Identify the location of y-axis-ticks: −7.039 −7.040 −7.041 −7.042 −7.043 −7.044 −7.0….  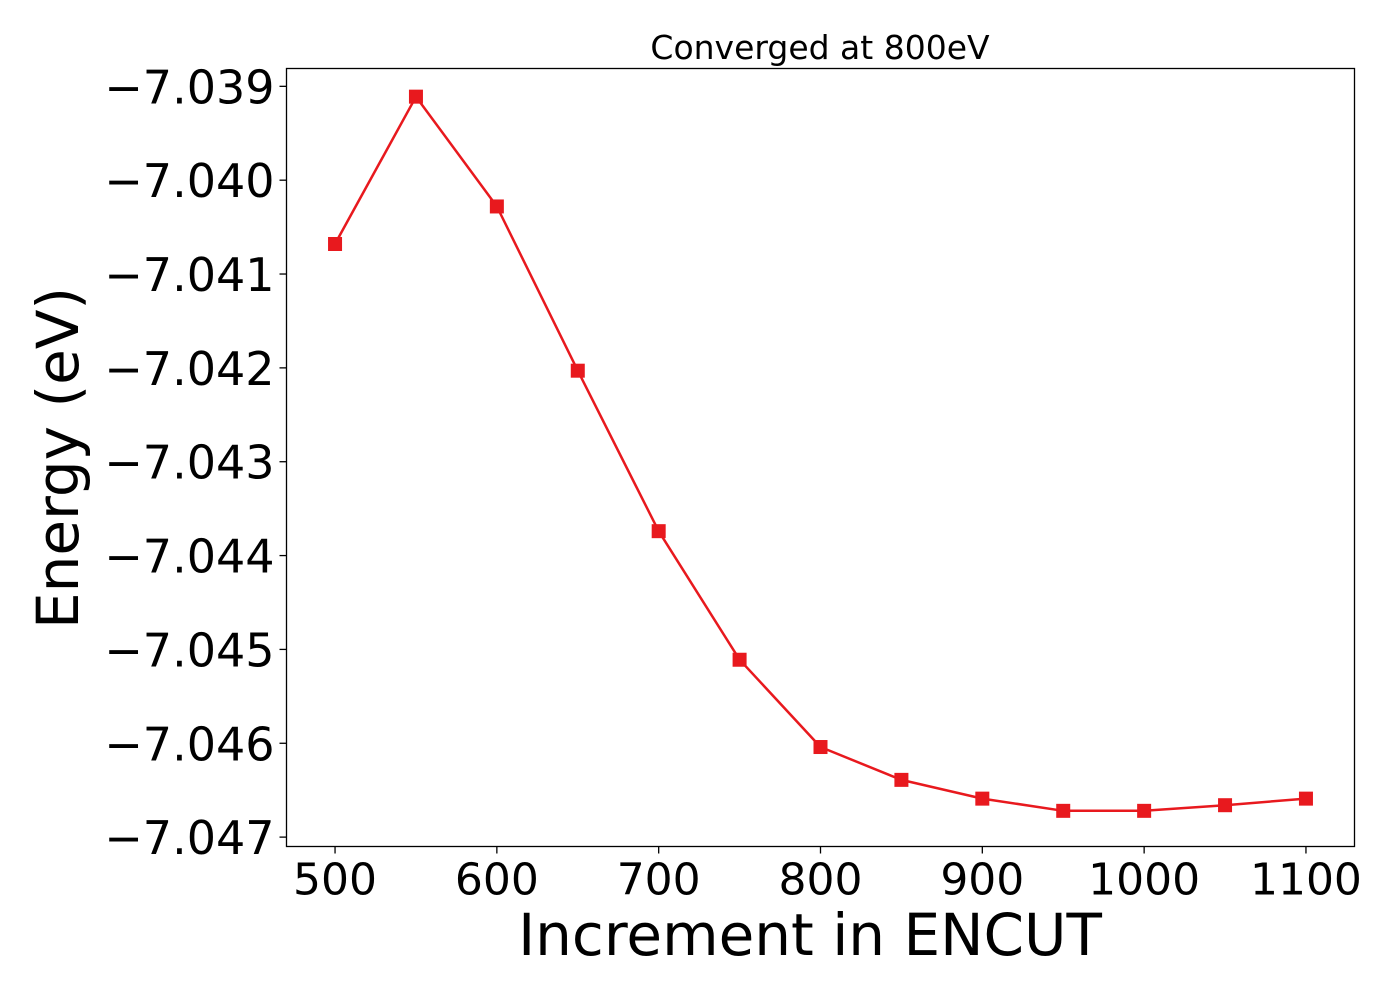
(195, 462).